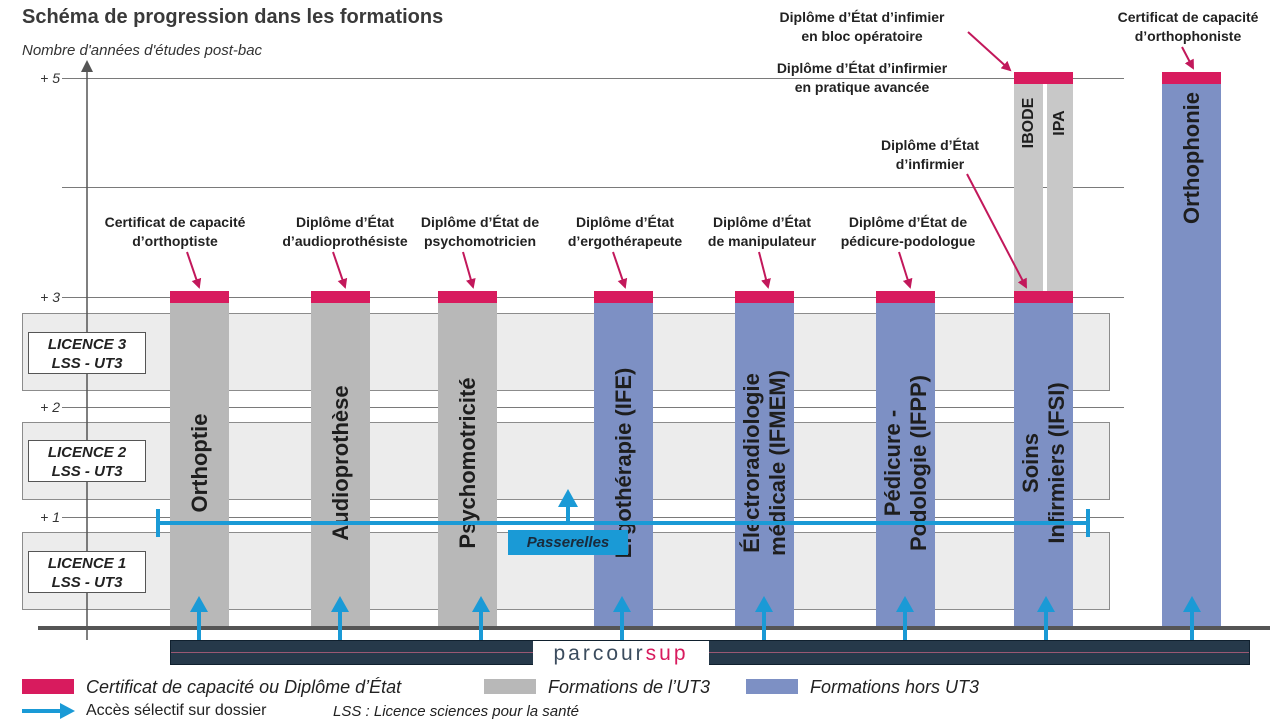 The image size is (1283, 725). What do you see at coordinates (1043, 462) in the screenshot?
I see `bar-soins-infirmiers: Soins Infirmiers (IFSI)` at bounding box center [1043, 462].